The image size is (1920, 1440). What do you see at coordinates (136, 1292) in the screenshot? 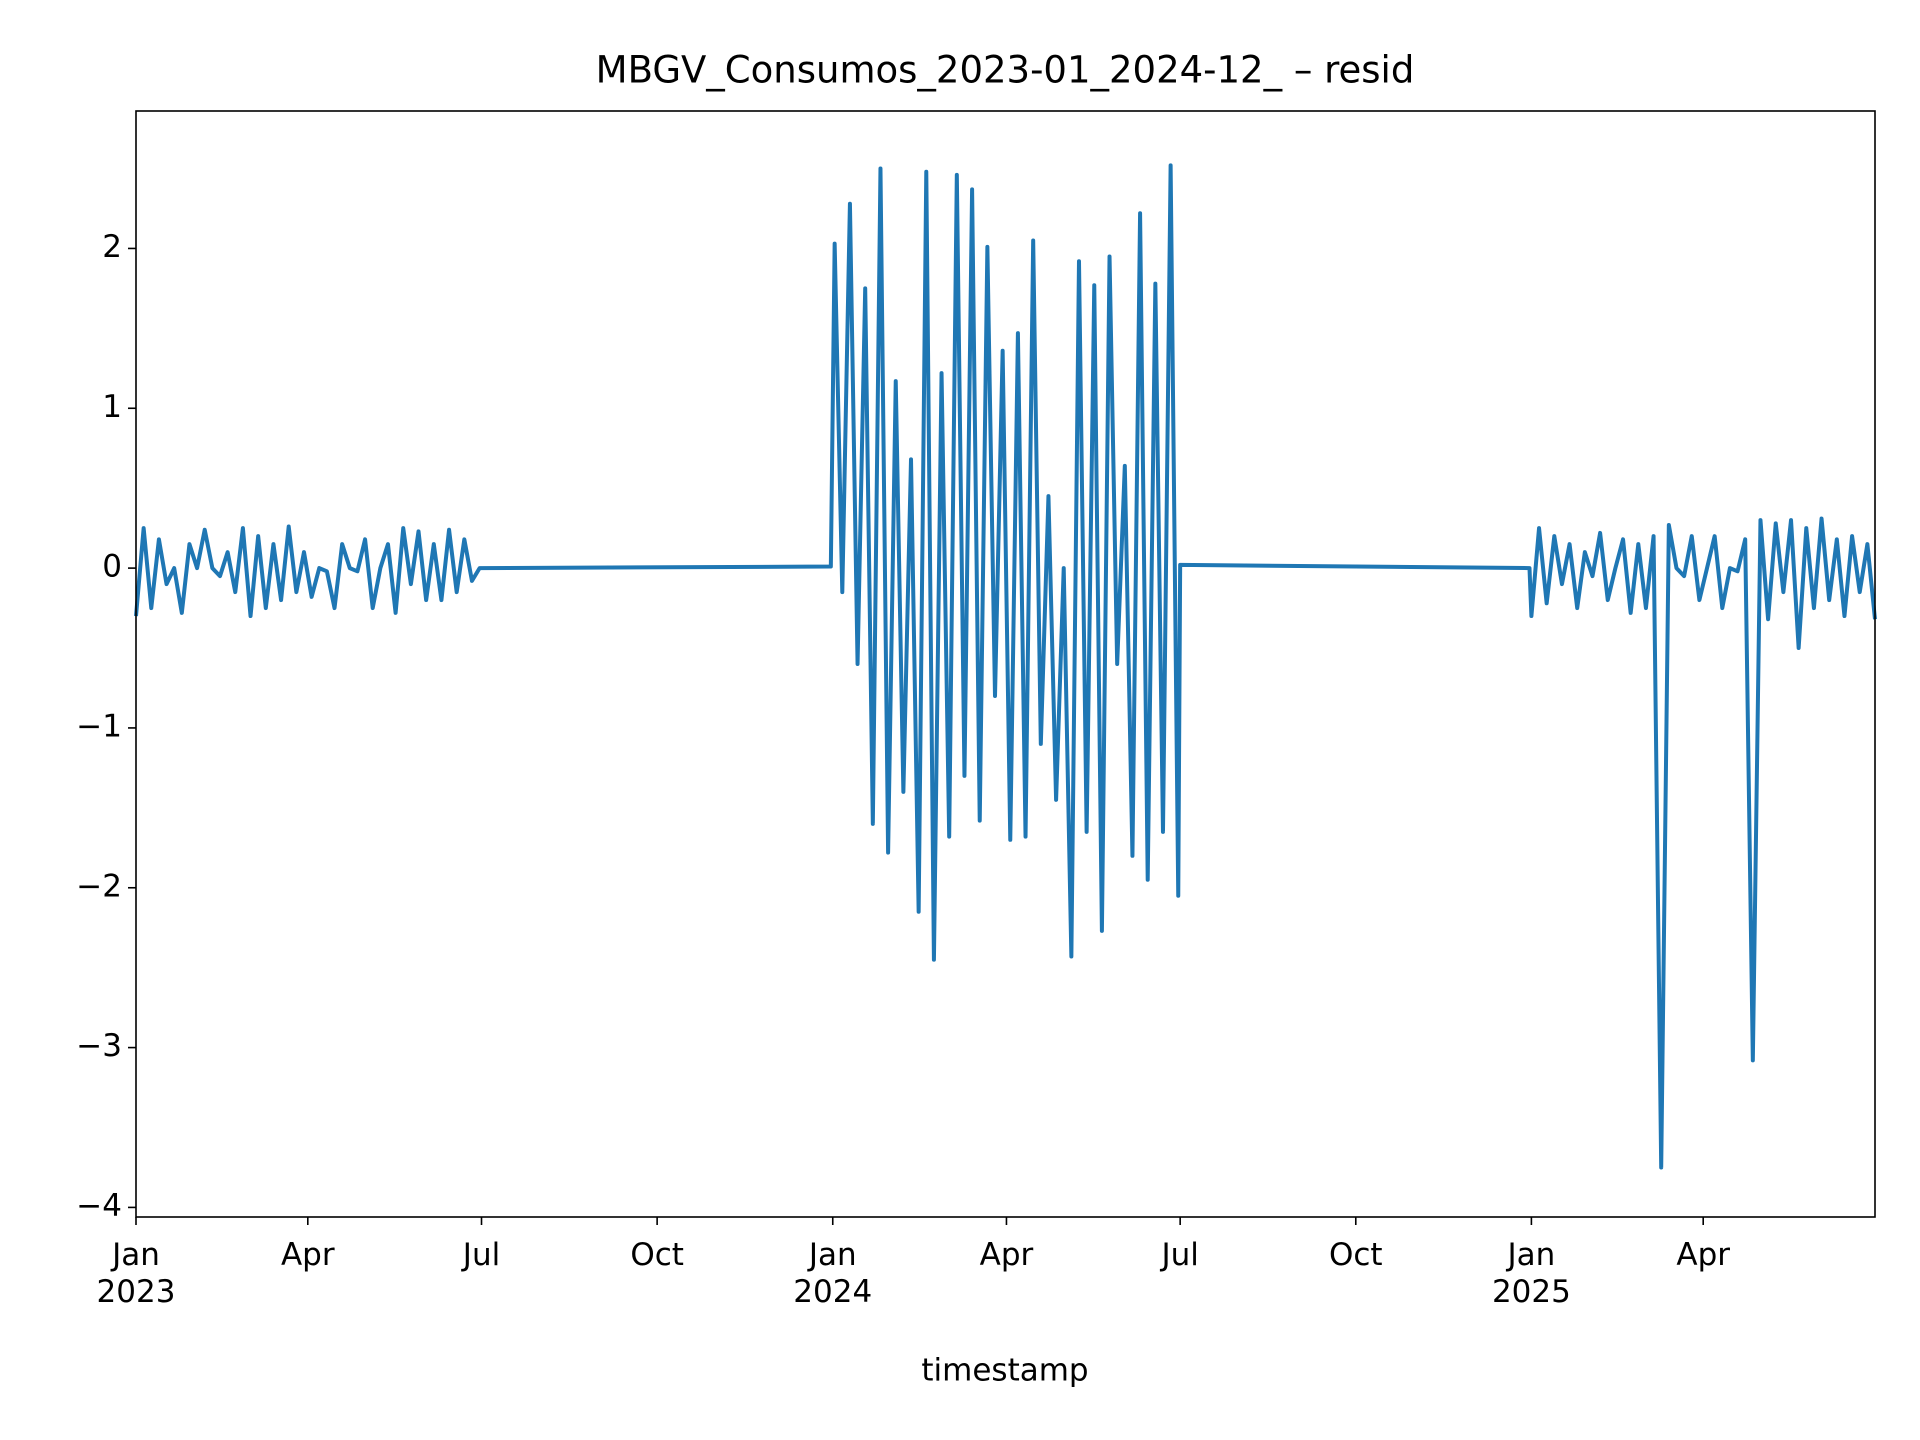
I see `x-tick-year: 2023` at bounding box center [136, 1292].